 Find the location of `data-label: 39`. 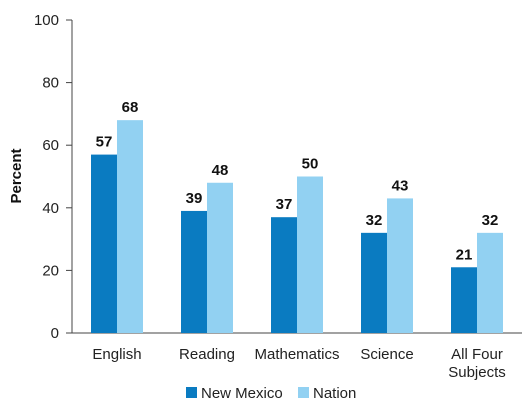

data-label: 39 is located at coordinates (194, 198).